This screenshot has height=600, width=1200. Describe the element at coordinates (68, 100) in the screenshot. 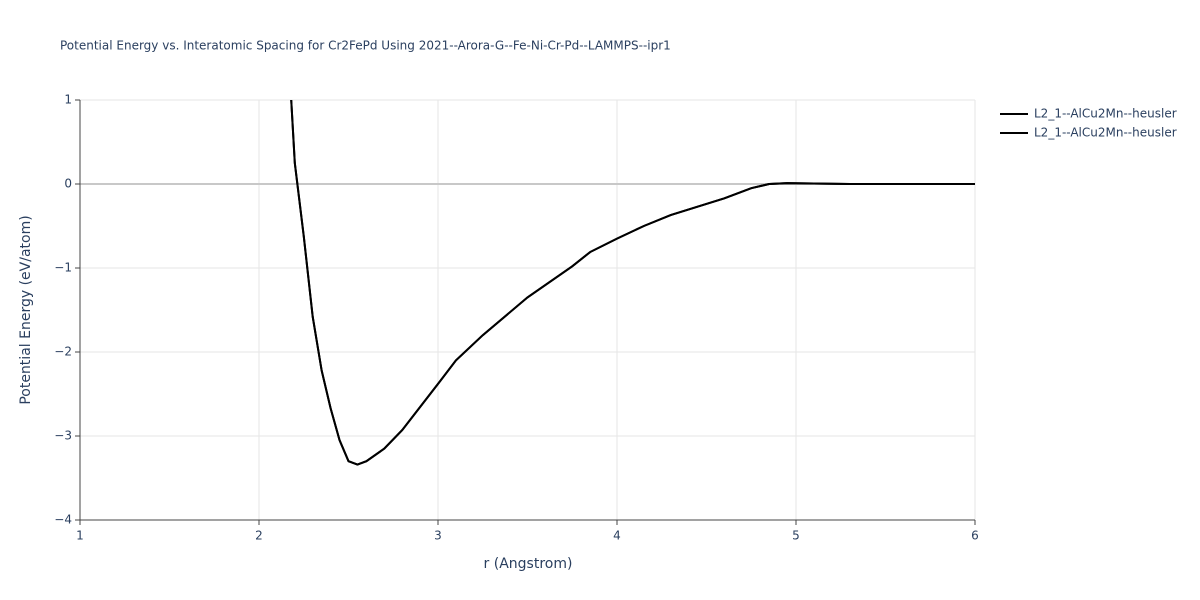

I see `y-tick-label: 1` at that location.